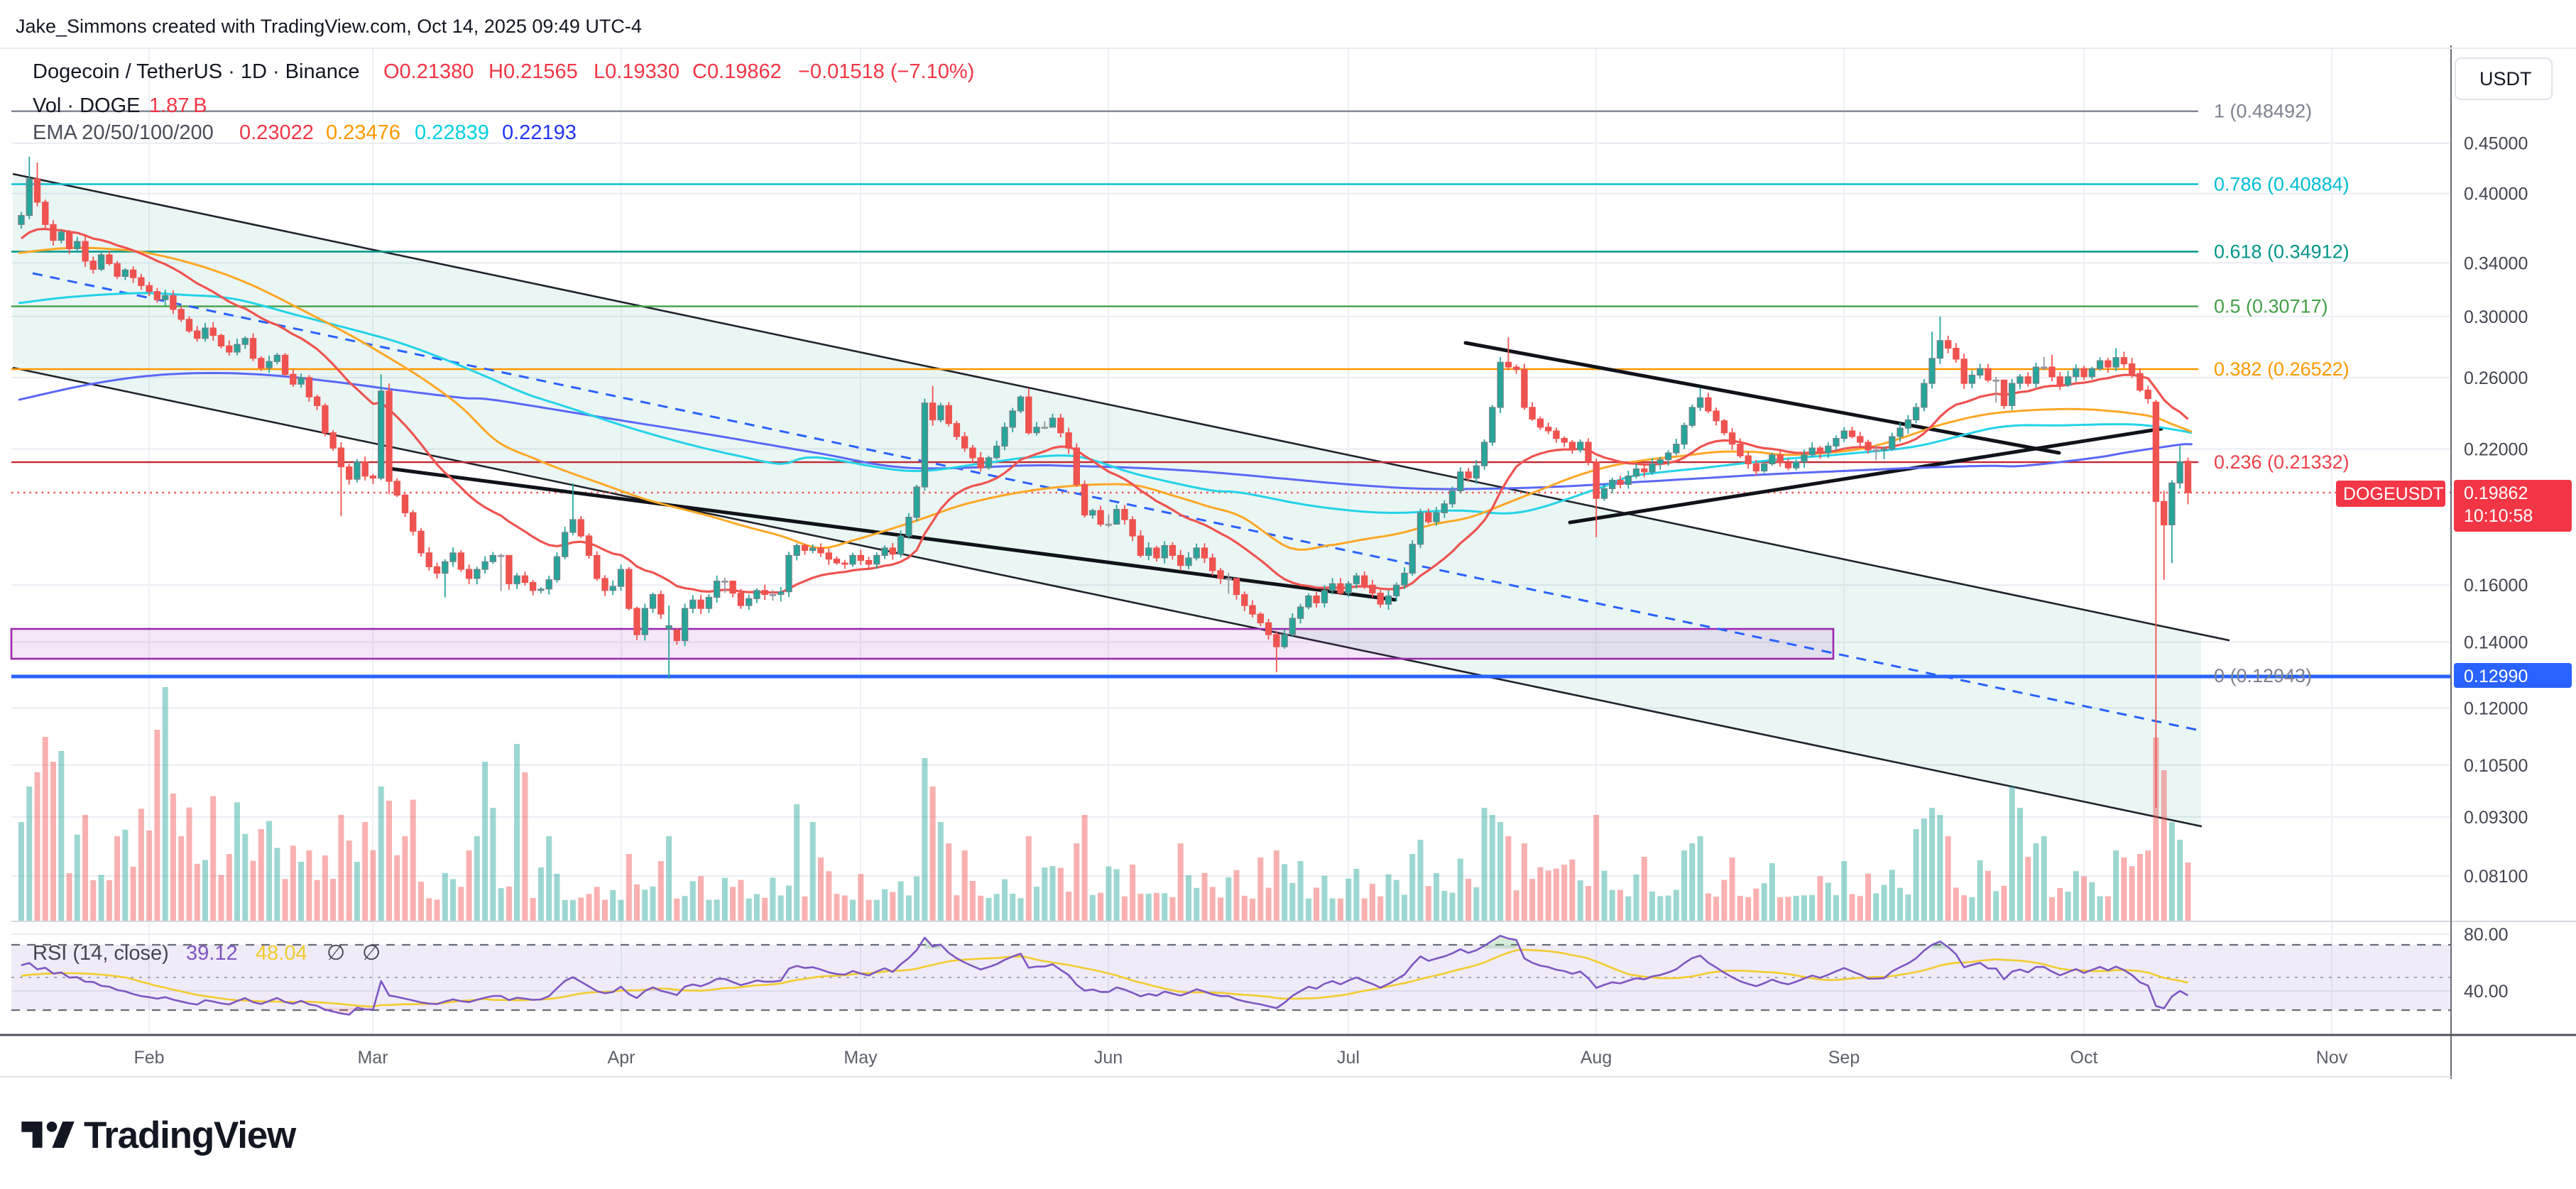 Image resolution: width=2576 pixels, height=1189 pixels. I want to click on svg-text: Vol · DOGE, so click(87, 106).